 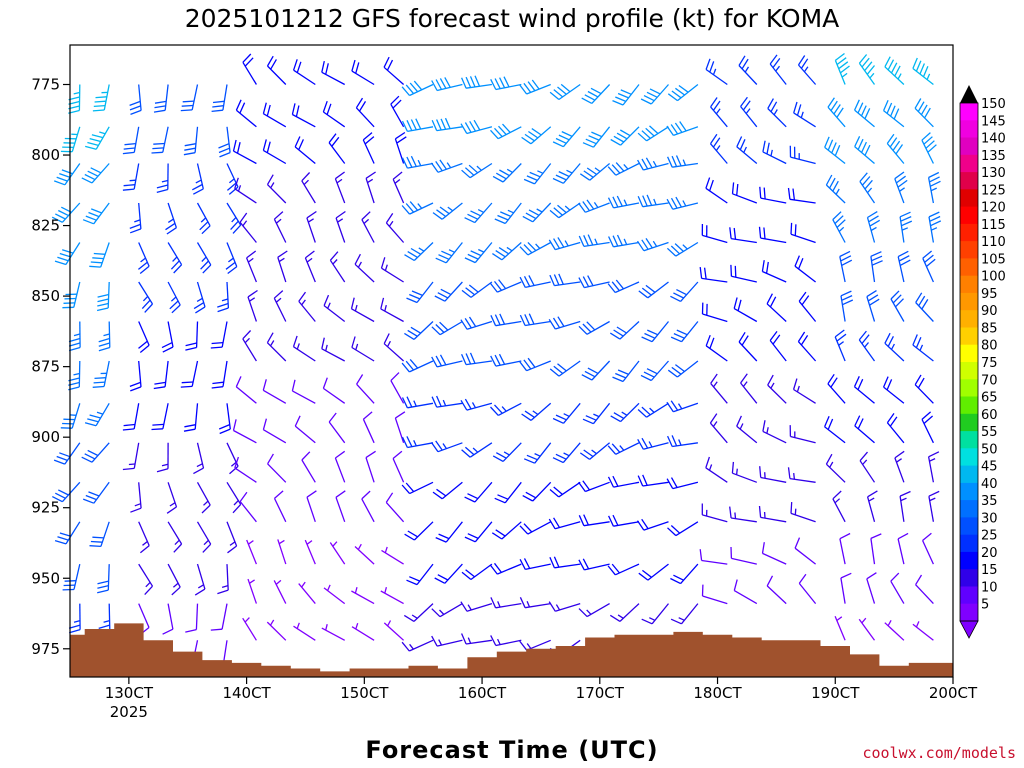 I want to click on colorbar-label: 50, so click(x=989, y=449).